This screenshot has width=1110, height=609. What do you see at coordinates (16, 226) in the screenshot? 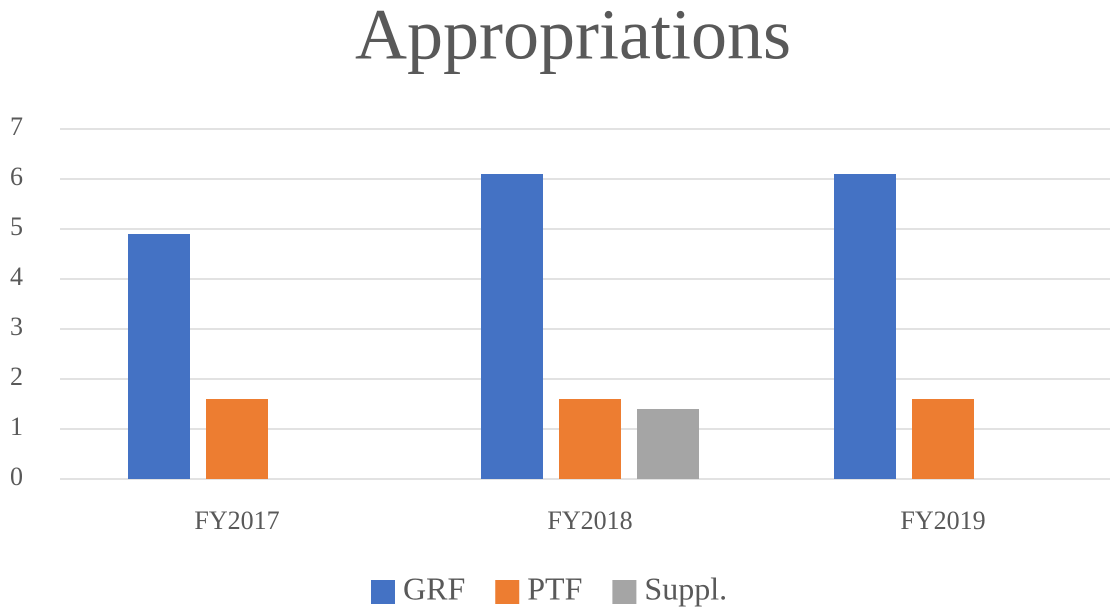
I see `y-tick-label: 5` at bounding box center [16, 226].